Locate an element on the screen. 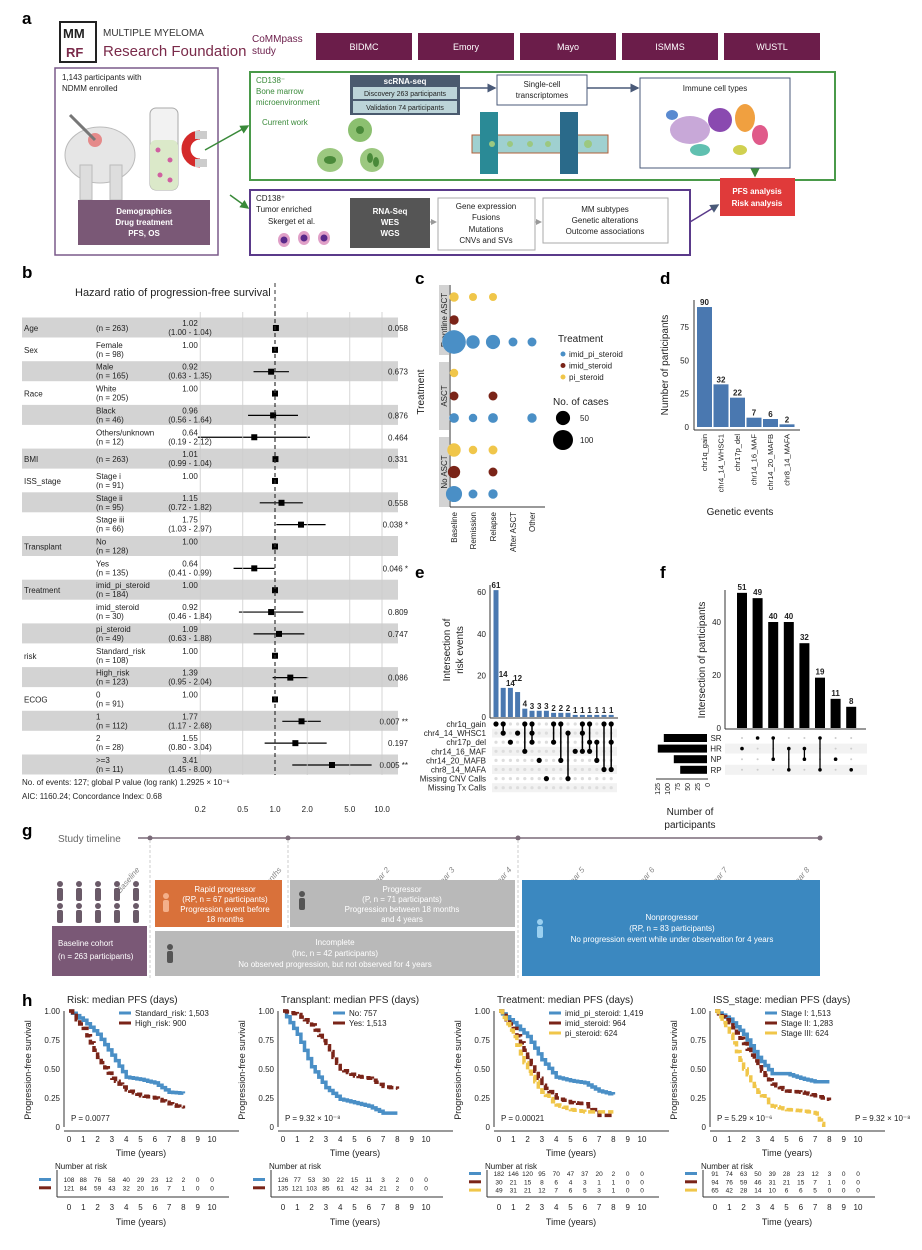 The width and height of the screenshot is (922, 1250). y-tick-label: 0.50 is located at coordinates (482, 1069).